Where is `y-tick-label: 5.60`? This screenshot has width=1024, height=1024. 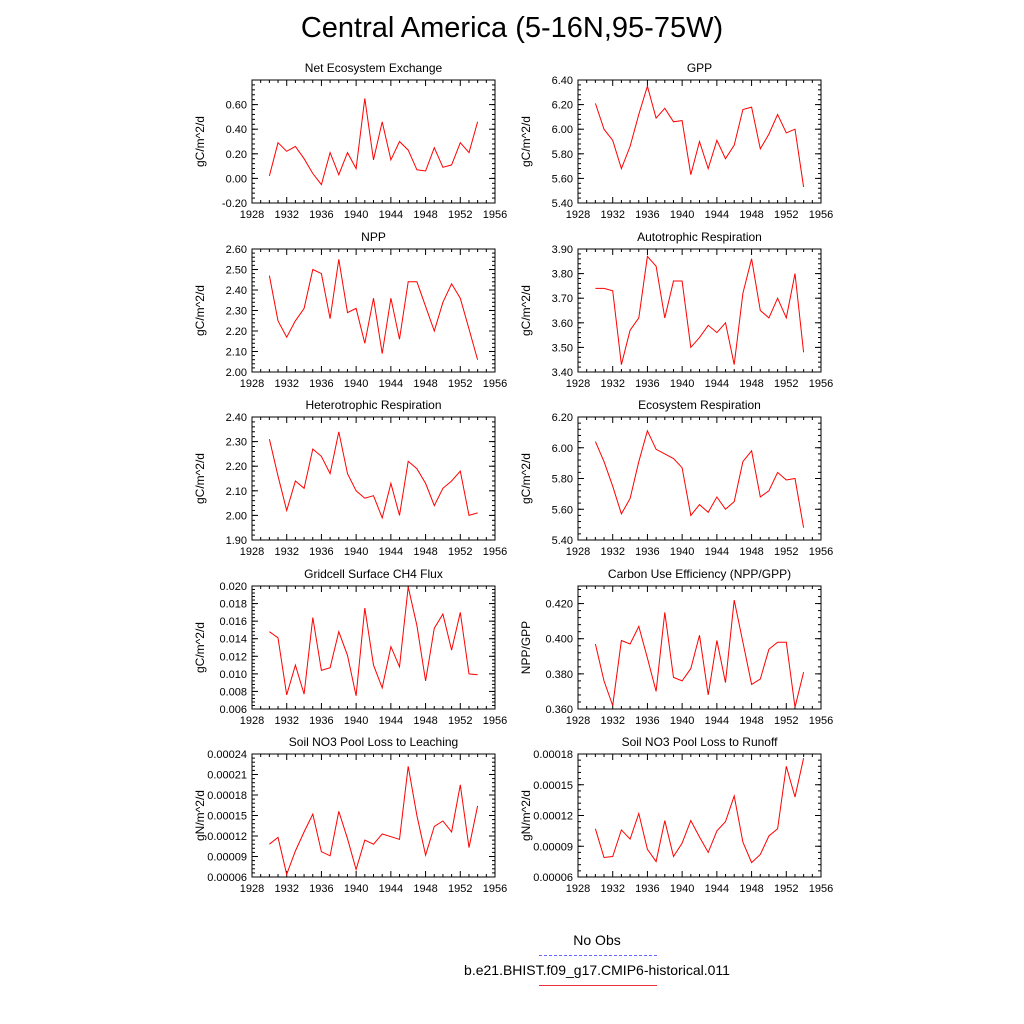
y-tick-label: 5.60 is located at coordinates (562, 510).